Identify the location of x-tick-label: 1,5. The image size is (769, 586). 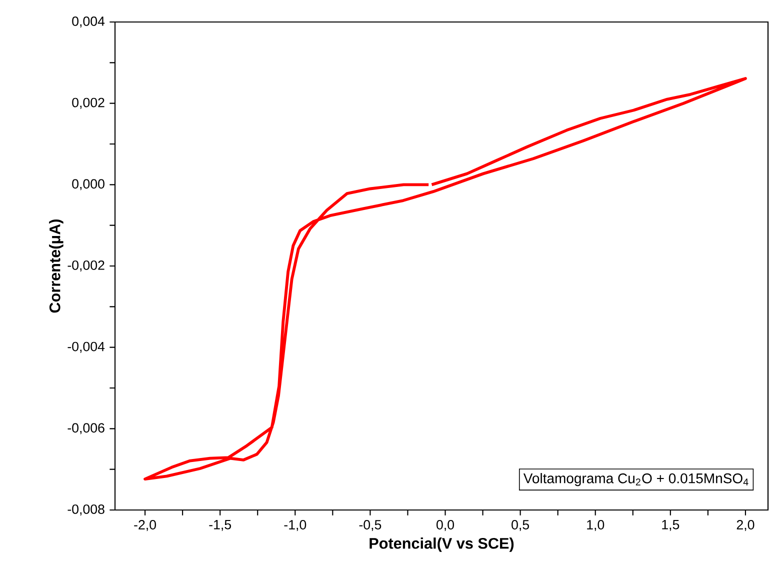
(671, 525).